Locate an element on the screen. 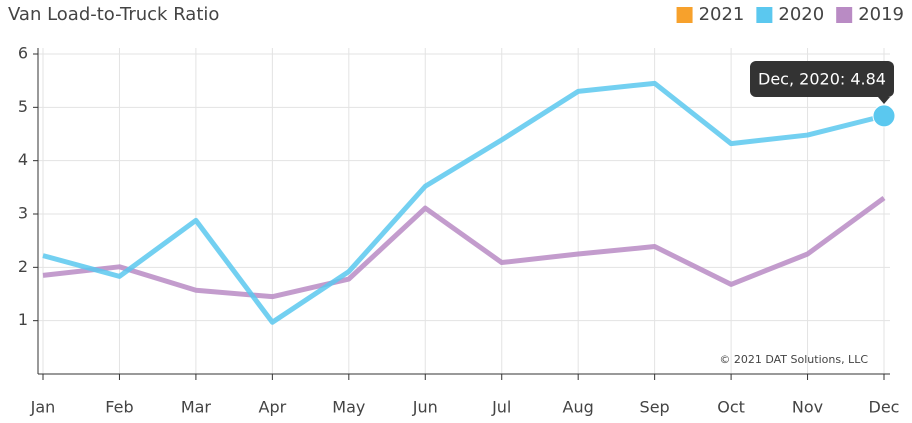 The height and width of the screenshot is (423, 912). x-tick-label: Oct is located at coordinates (731, 407).